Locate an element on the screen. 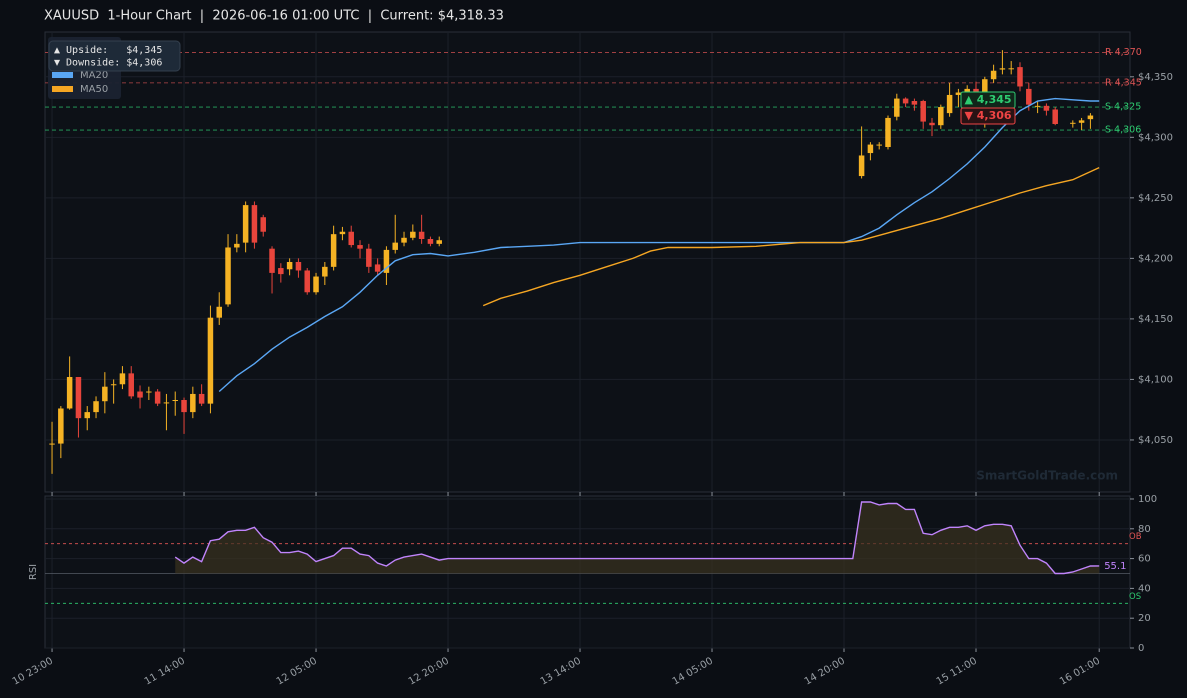 This screenshot has width=1187, height=698. level-label: S 4,325 is located at coordinates (1123, 107).